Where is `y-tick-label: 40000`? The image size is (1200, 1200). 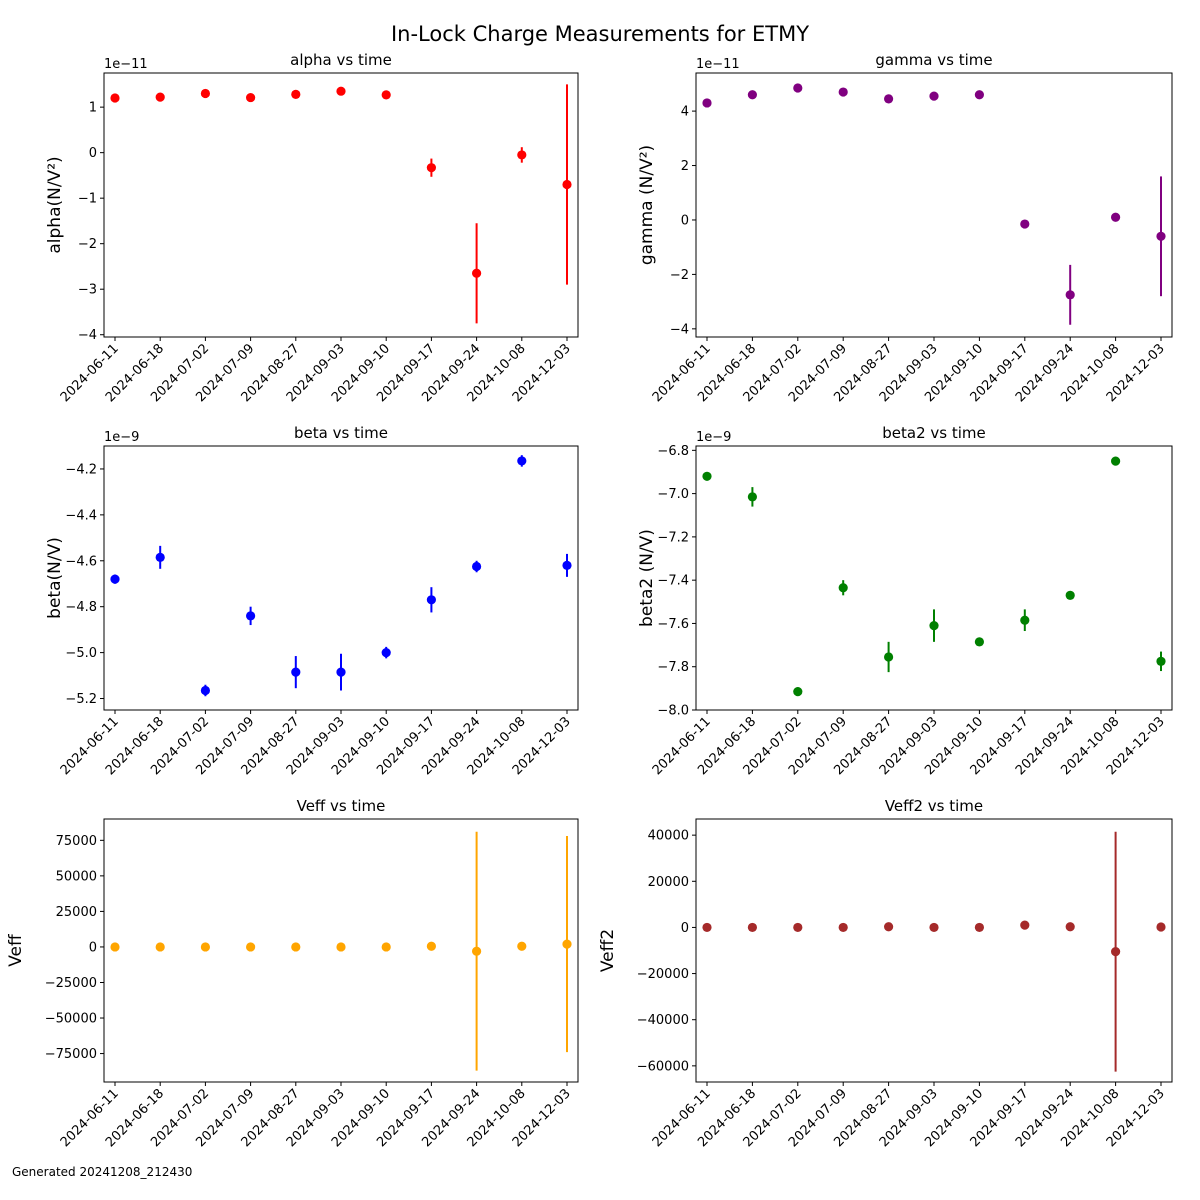 y-tick-label: 40000 is located at coordinates (668, 836).